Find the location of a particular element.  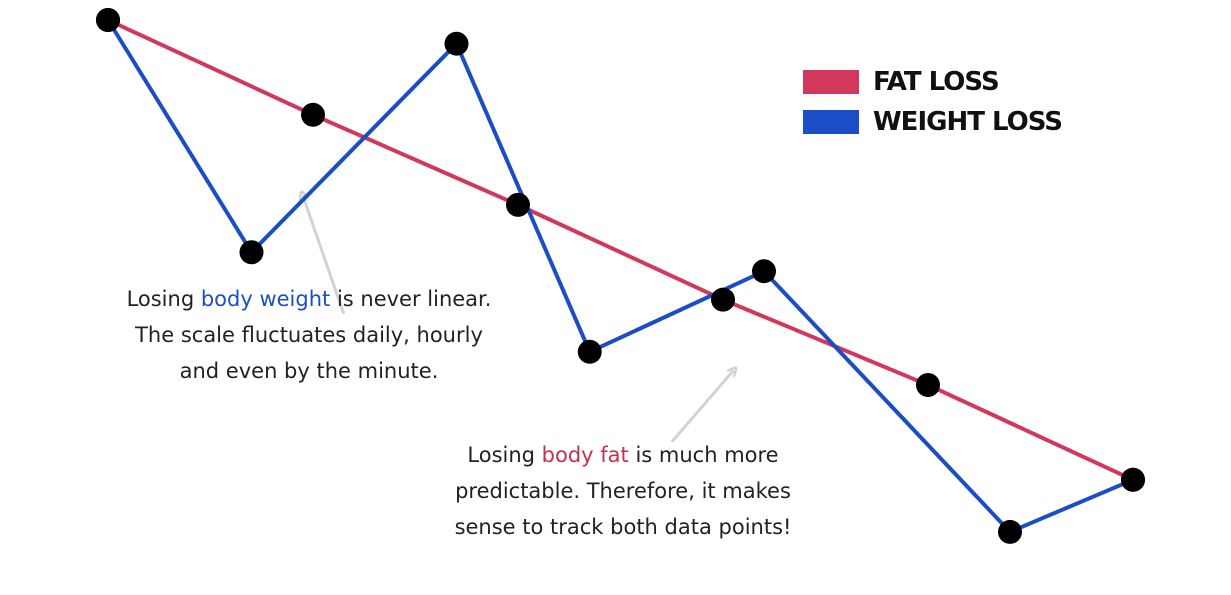

annotation-weight-line-1: Losing body weight is never linear. is located at coordinates (309, 299).